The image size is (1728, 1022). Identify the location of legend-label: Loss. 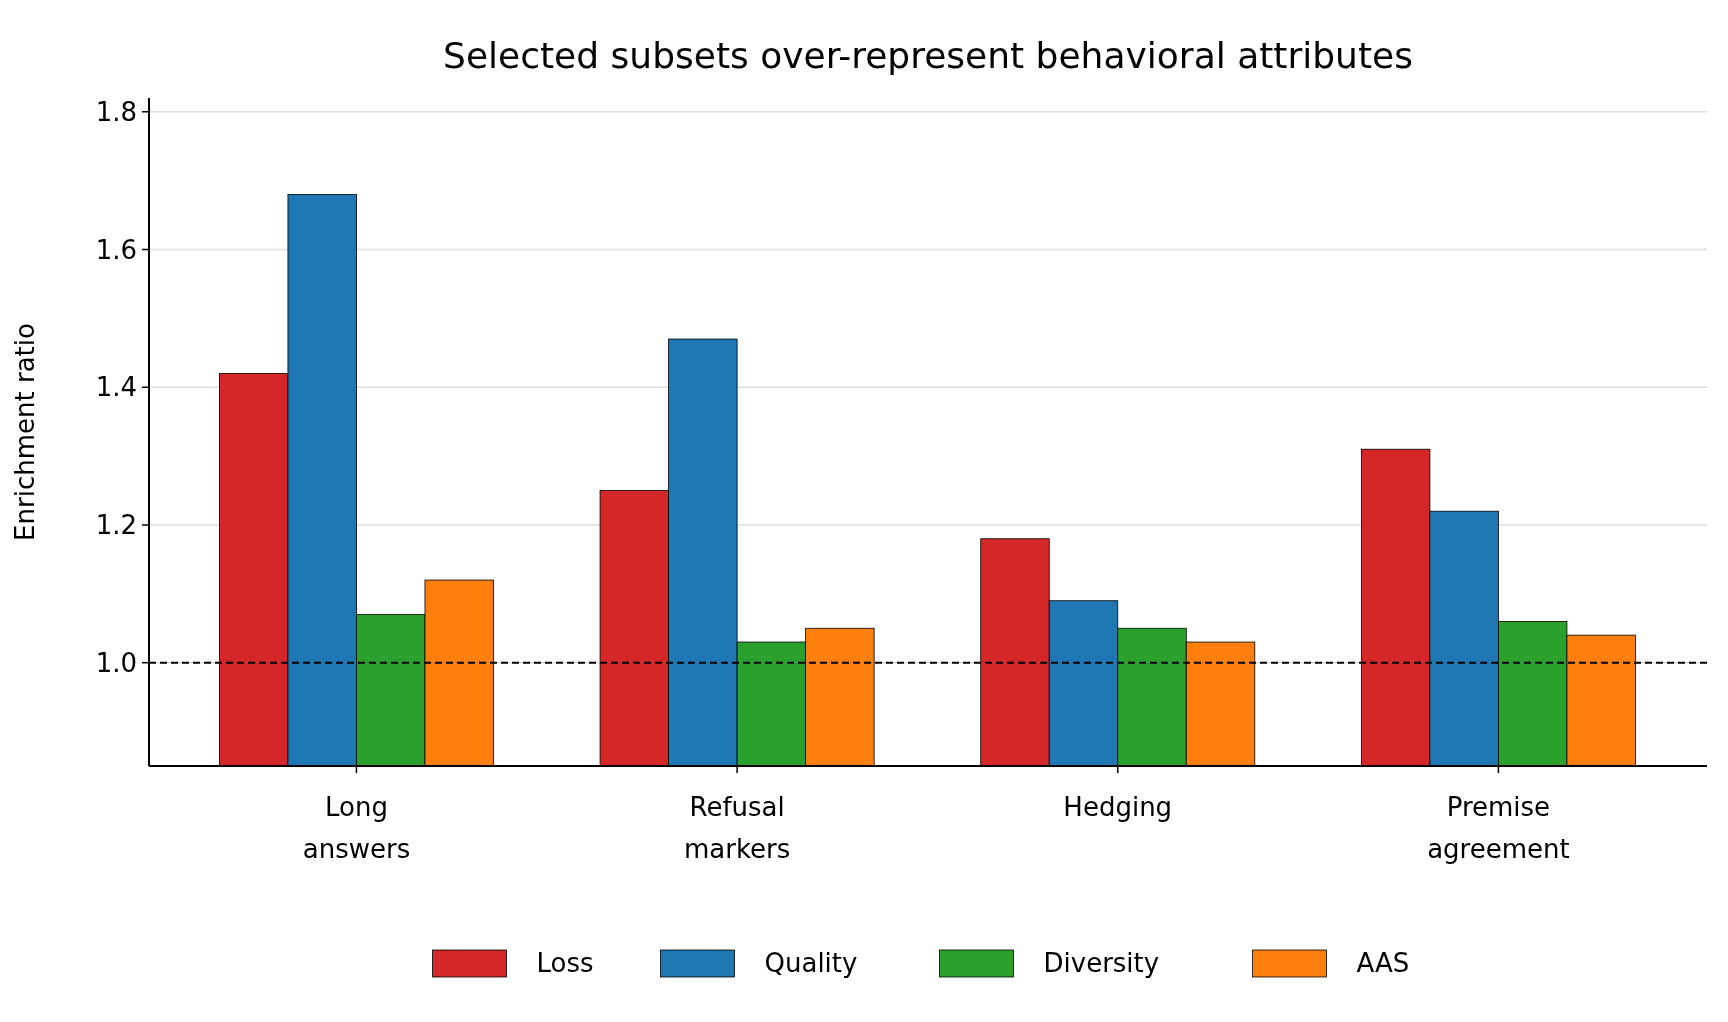
(565, 963).